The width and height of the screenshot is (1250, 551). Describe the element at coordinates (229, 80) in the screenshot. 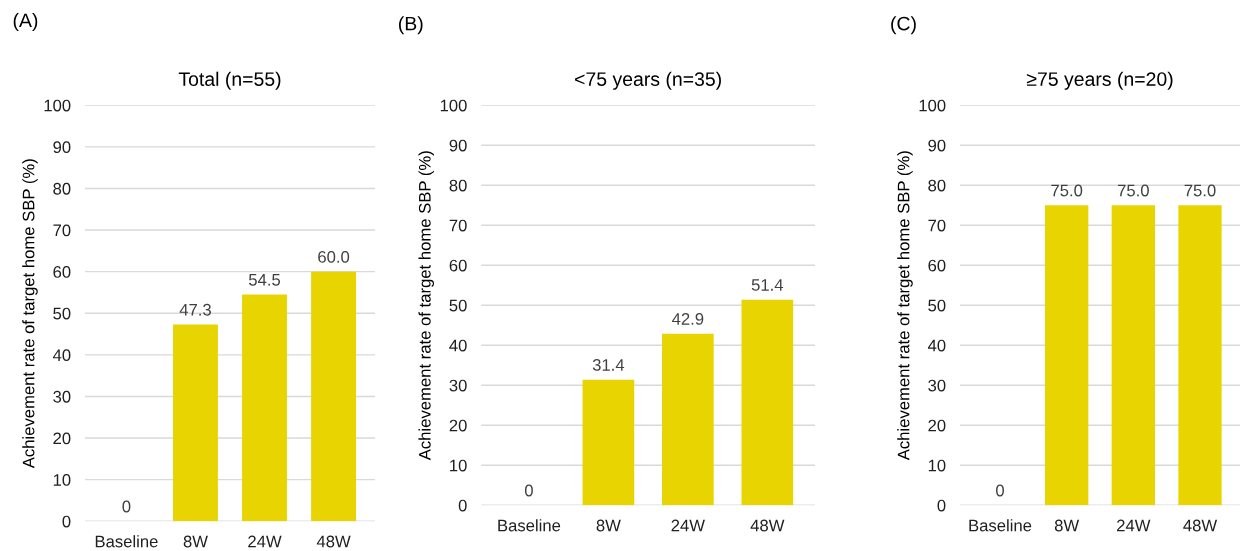

I see `chart-title: Total (n=55)` at that location.